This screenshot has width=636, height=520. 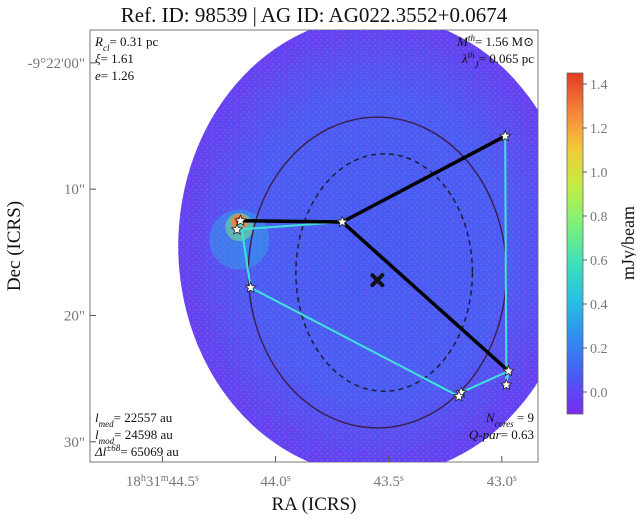 I want to click on y-axis-label: Dec (ICRS), so click(x=14, y=246).